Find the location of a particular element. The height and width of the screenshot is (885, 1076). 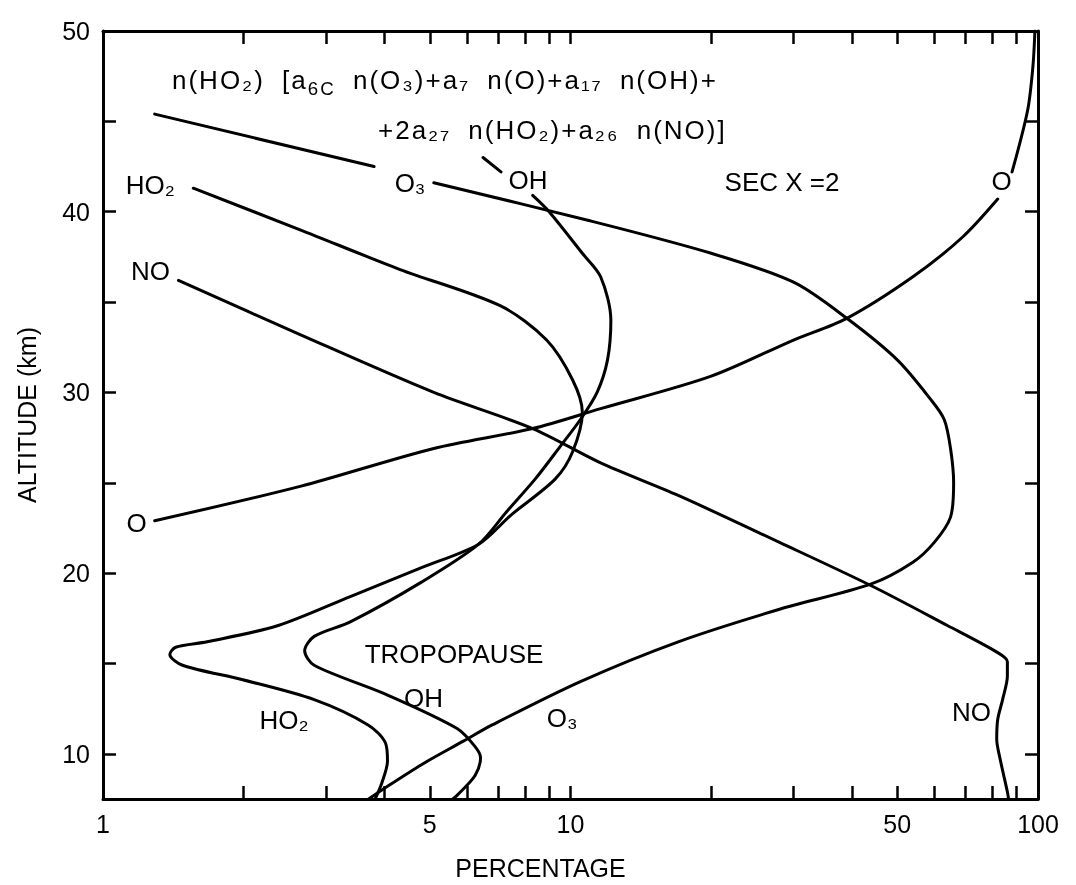

text: NO is located at coordinates (150, 271).